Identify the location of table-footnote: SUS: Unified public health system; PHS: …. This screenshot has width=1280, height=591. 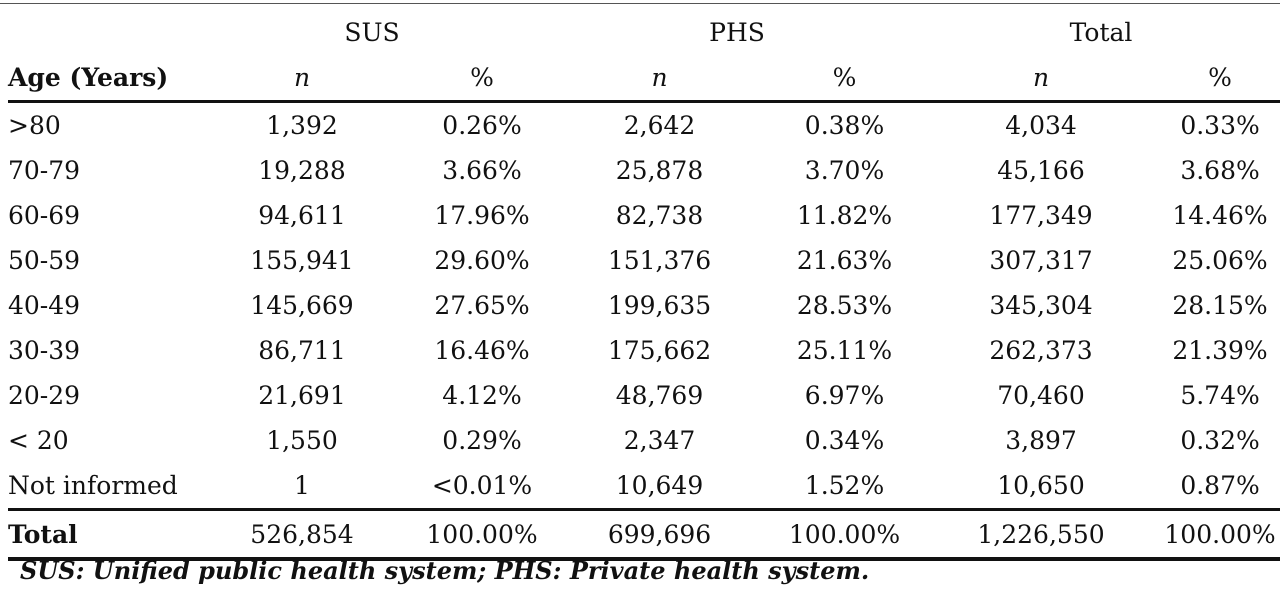
(445, 570).